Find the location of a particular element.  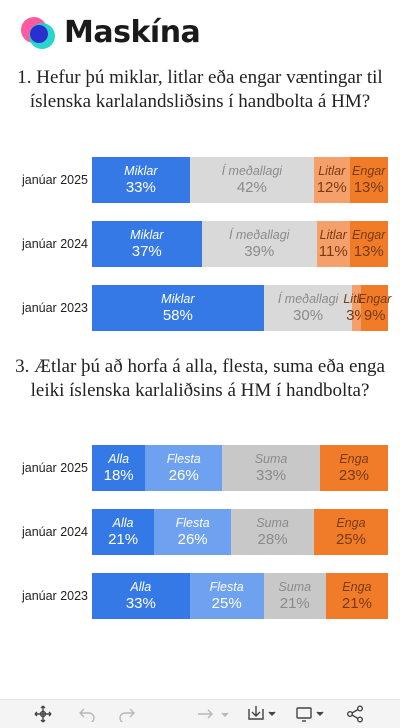

bar-segment: Enga 23% is located at coordinates (353, 468).